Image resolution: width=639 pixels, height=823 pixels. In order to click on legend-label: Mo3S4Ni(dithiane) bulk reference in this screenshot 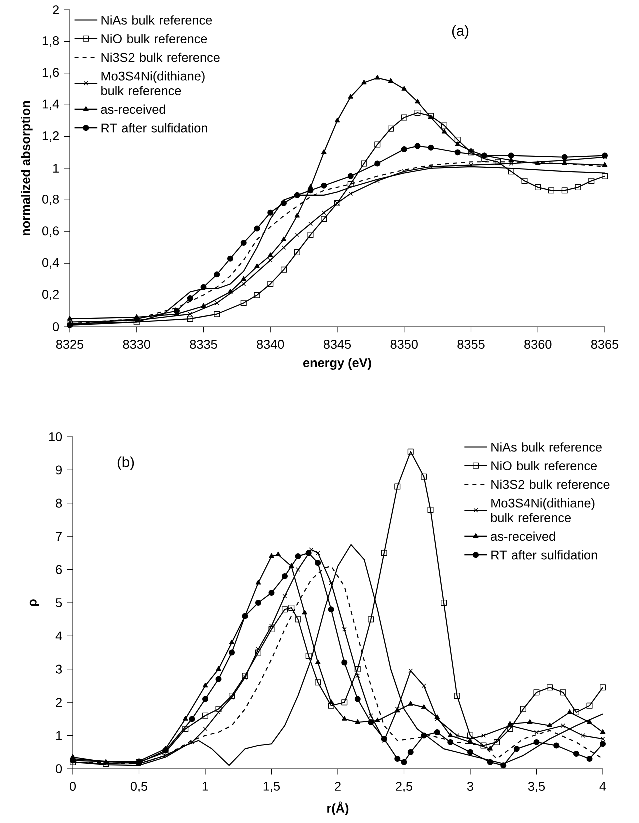, I will do `click(543, 510)`.